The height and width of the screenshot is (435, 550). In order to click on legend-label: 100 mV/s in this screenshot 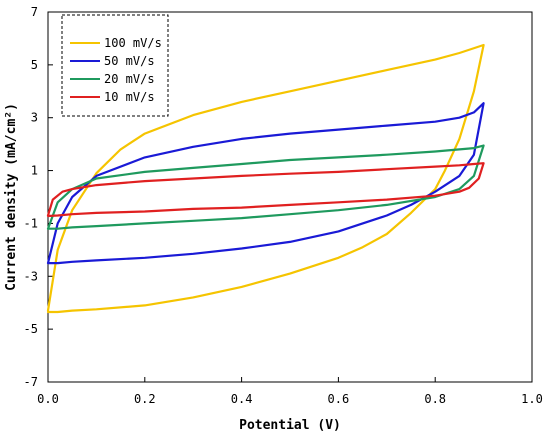, I will do `click(133, 43)`.